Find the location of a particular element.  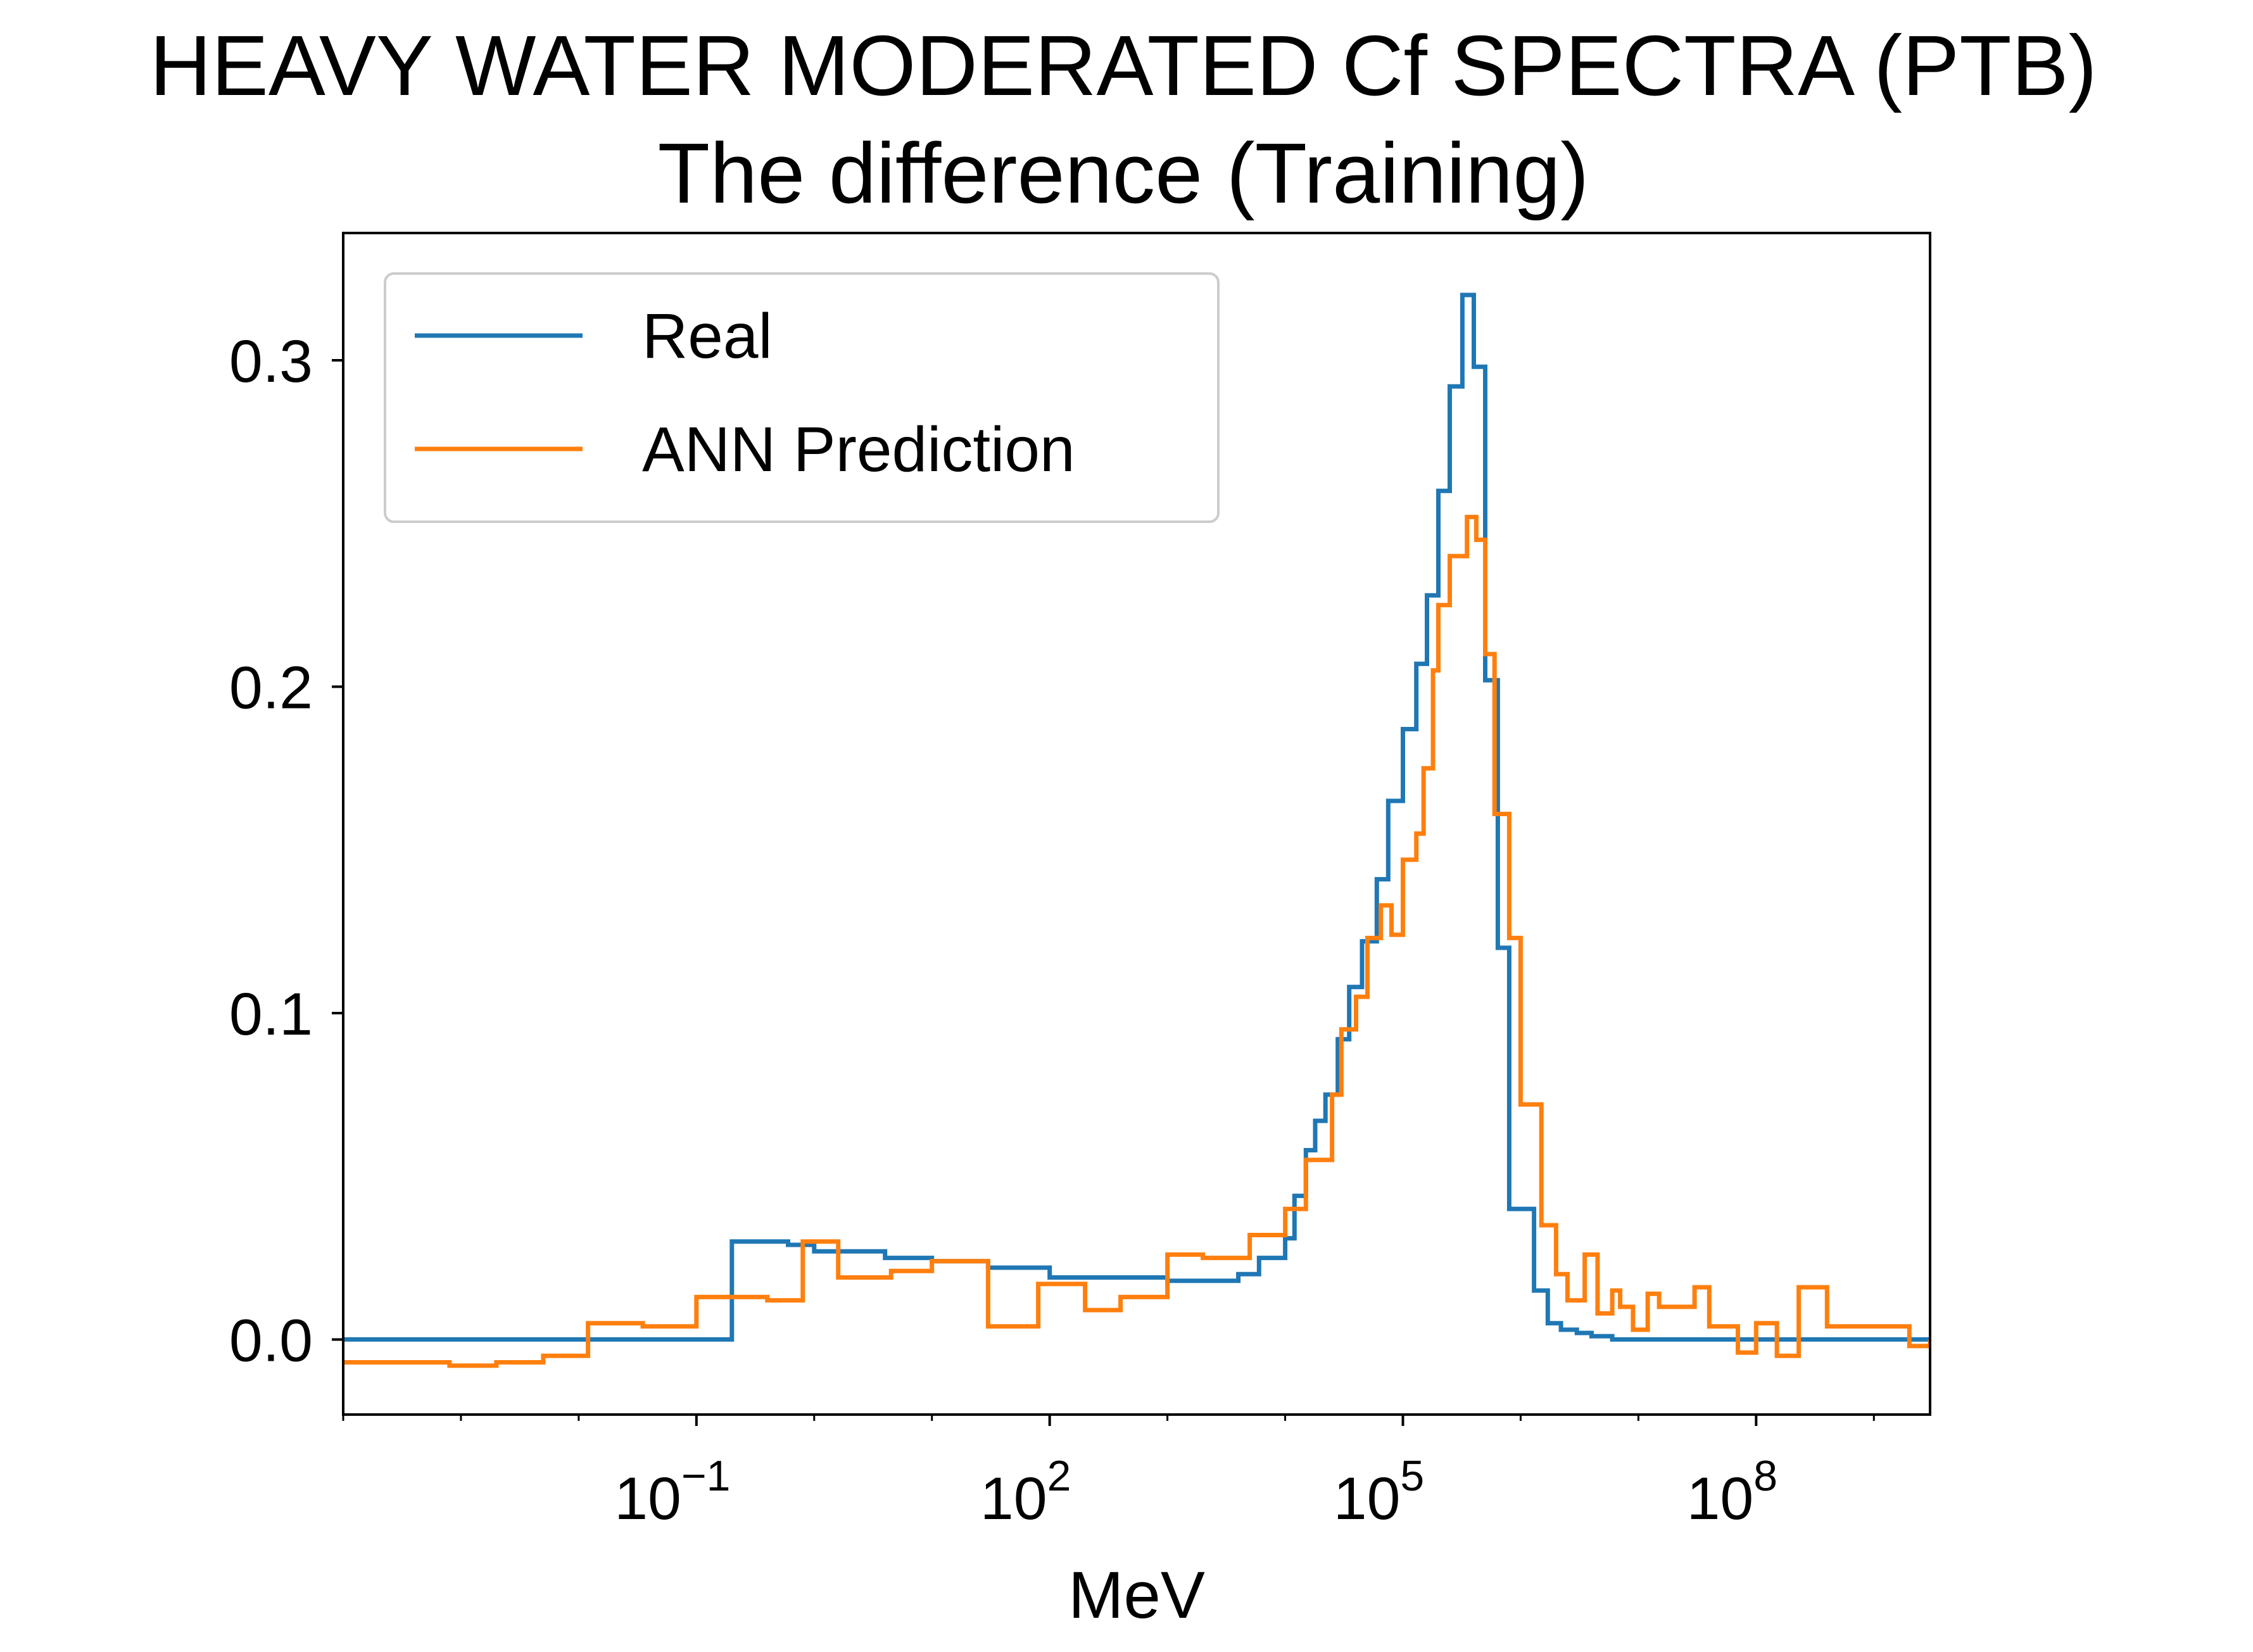

x-tick-label: 10⁻¹ is located at coordinates (672, 1492).